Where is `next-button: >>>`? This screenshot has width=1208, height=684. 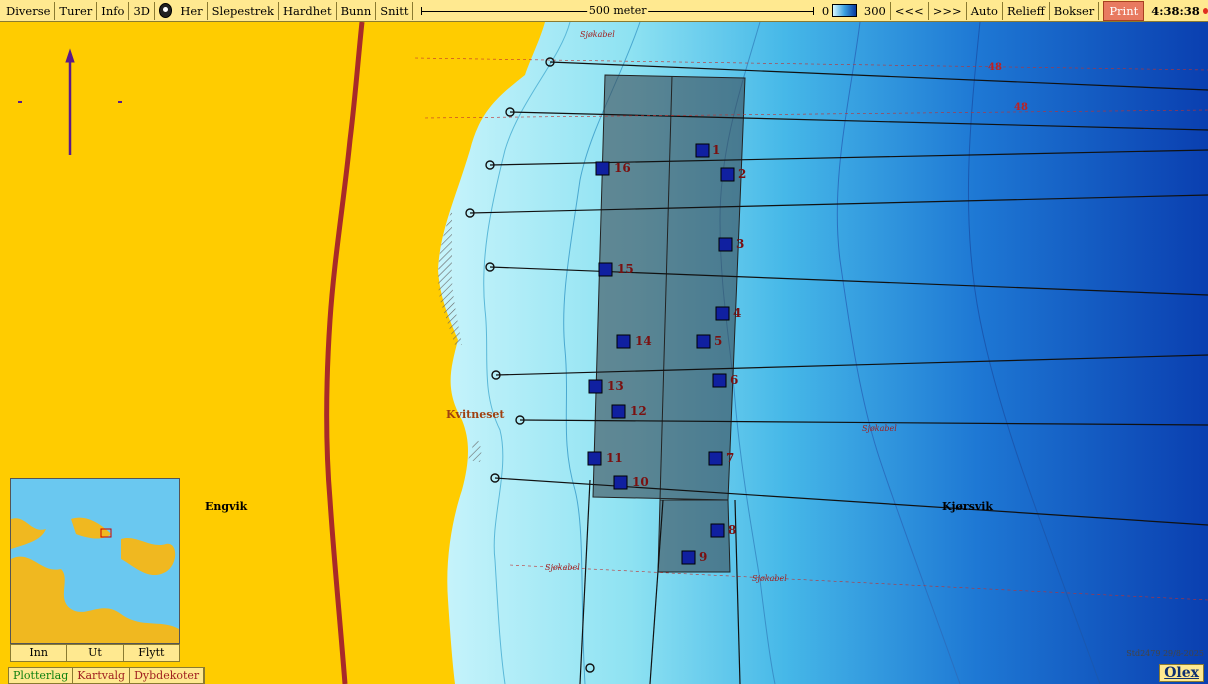
next-button: >>> is located at coordinates (948, 10).